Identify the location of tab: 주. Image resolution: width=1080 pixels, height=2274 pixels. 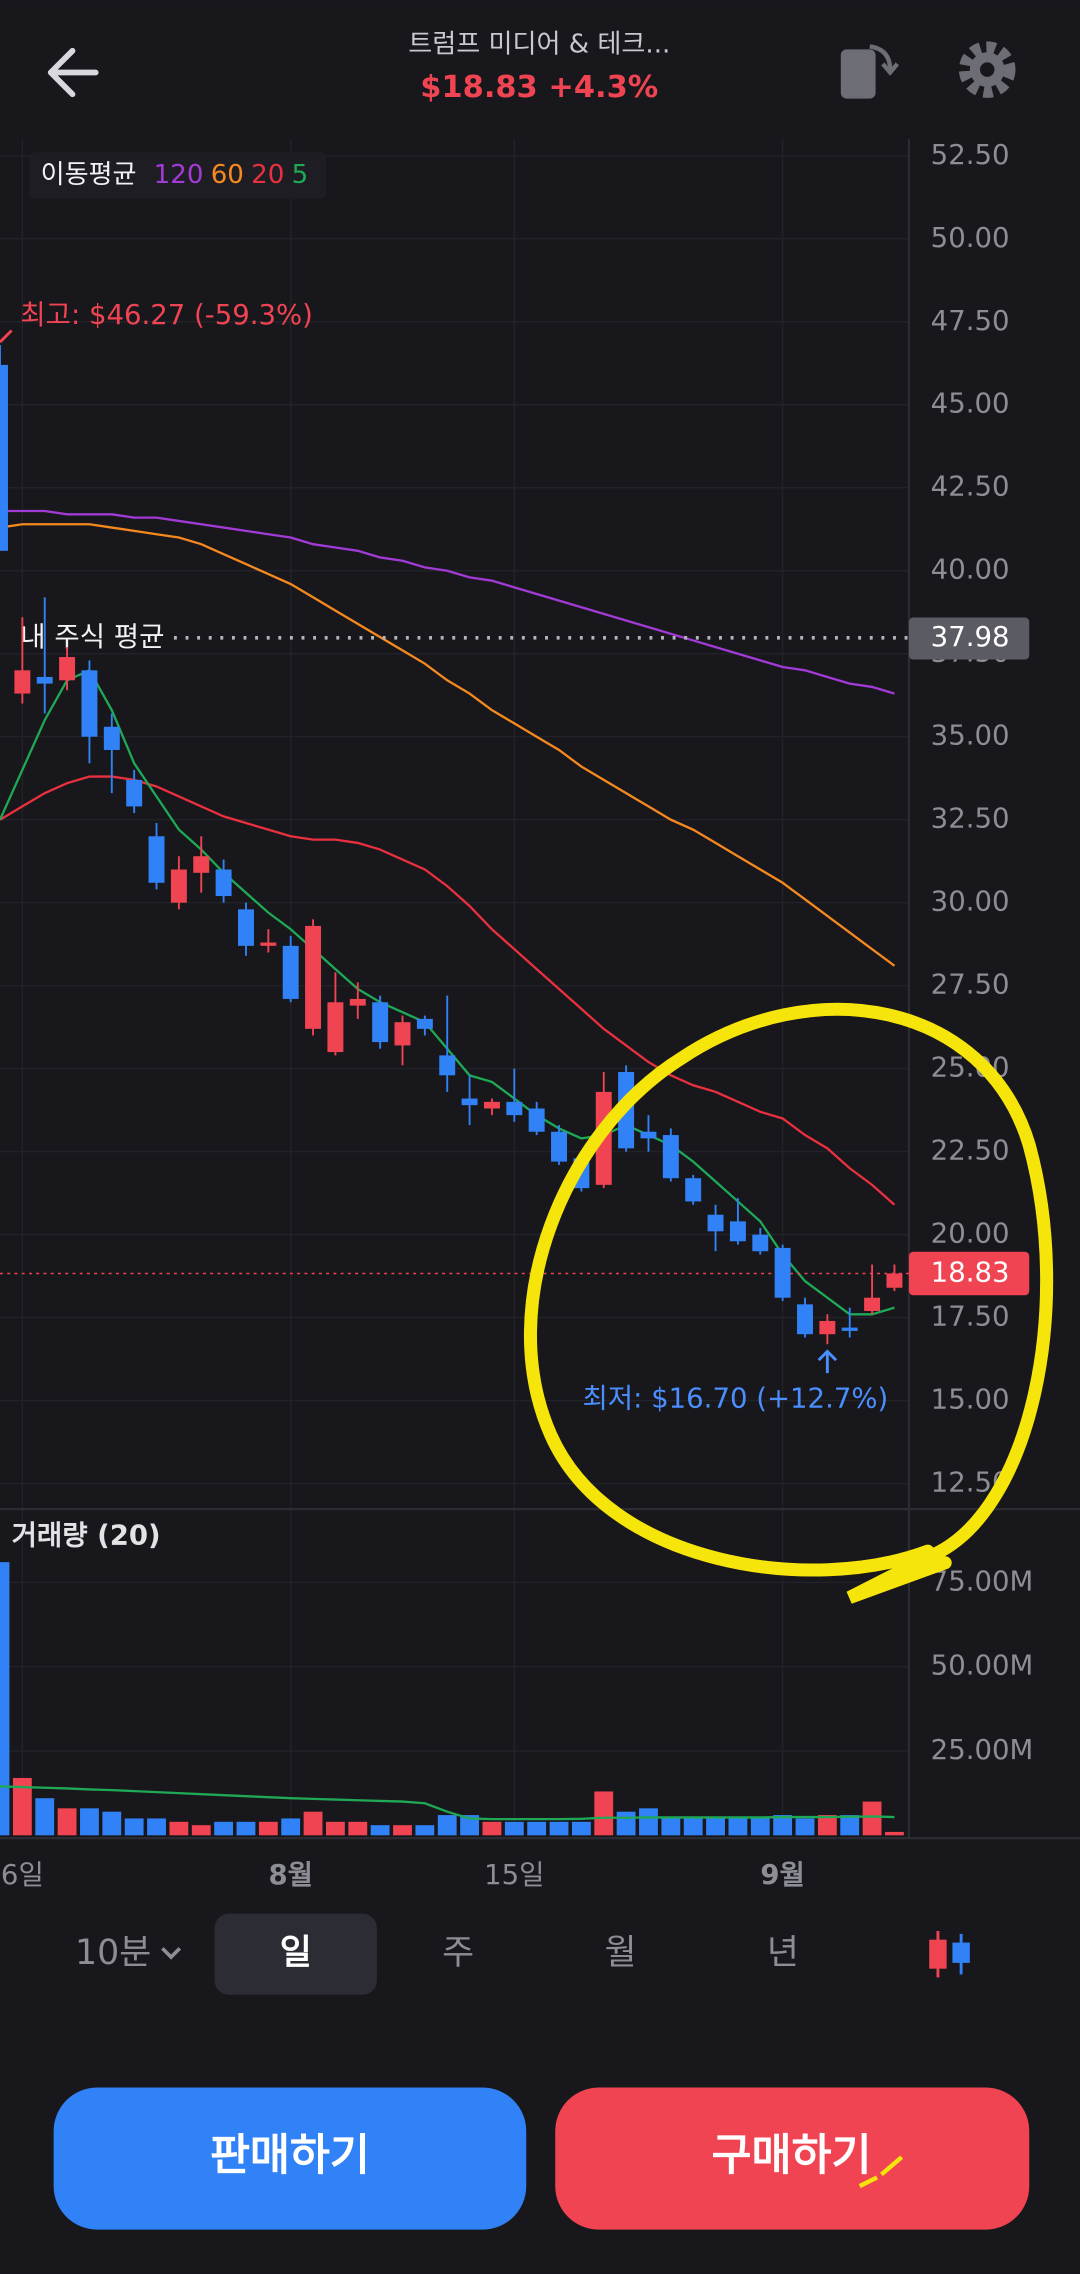
(458, 1953).